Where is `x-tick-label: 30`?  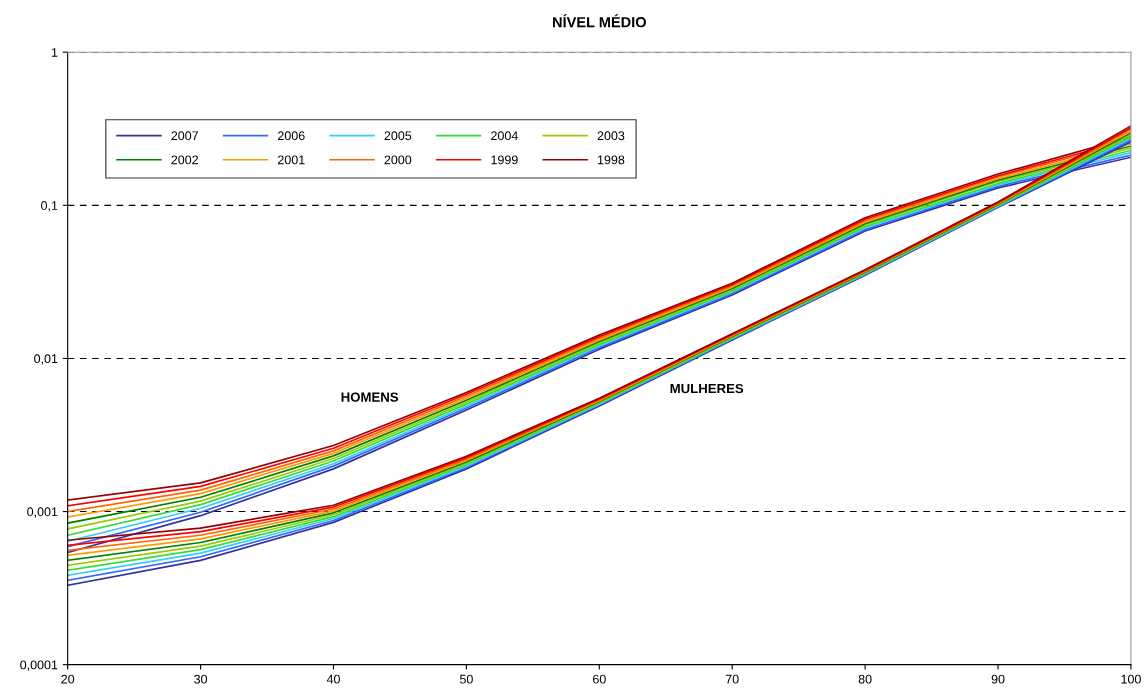
x-tick-label: 30 is located at coordinates (201, 679).